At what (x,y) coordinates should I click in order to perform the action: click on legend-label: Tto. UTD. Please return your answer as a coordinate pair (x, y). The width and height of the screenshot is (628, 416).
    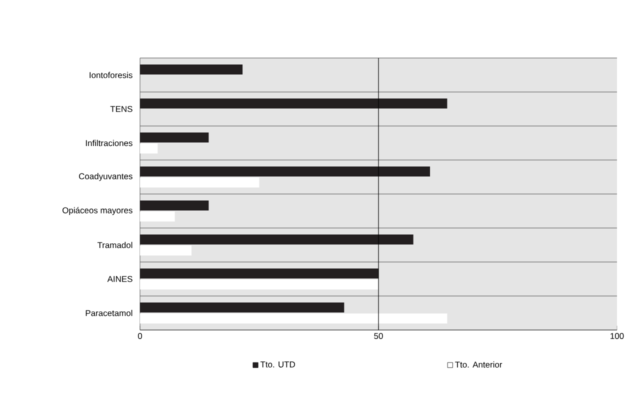
    Looking at the image, I should click on (277, 365).